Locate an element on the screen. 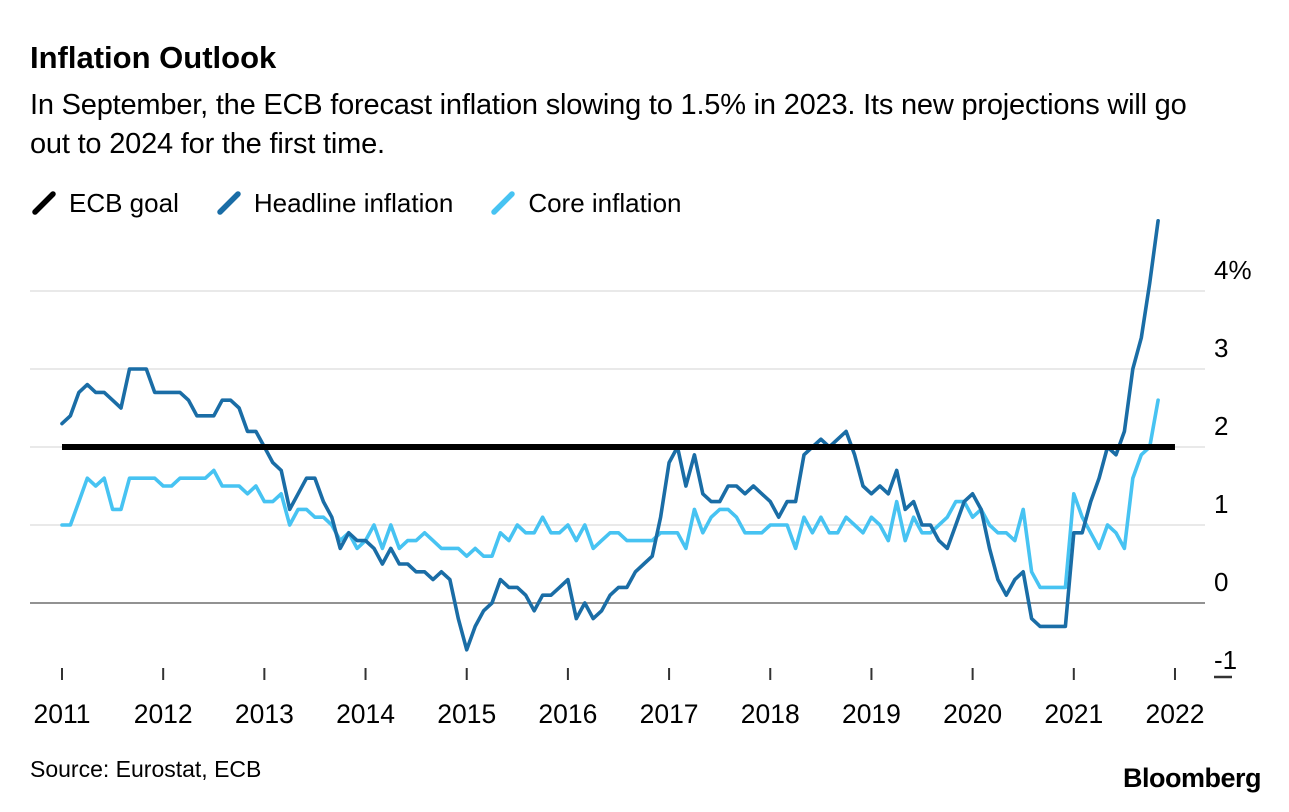 The height and width of the screenshot is (812, 1289). y-axis-label: 3 is located at coordinates (1221, 348).